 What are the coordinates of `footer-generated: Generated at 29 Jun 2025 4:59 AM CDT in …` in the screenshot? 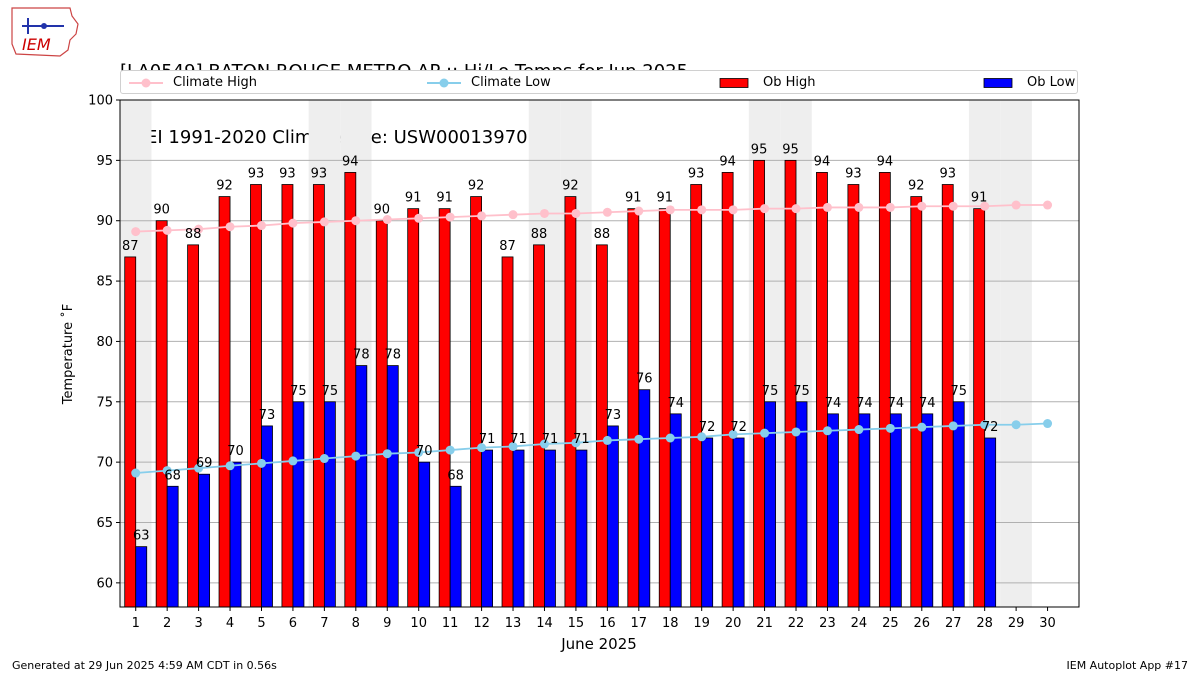 It's located at (144, 665).